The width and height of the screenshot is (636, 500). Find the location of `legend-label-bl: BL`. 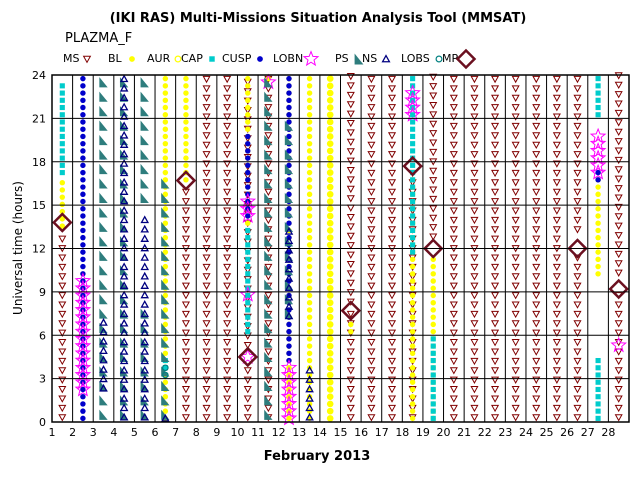

legend-label-bl: BL is located at coordinates (115, 58).